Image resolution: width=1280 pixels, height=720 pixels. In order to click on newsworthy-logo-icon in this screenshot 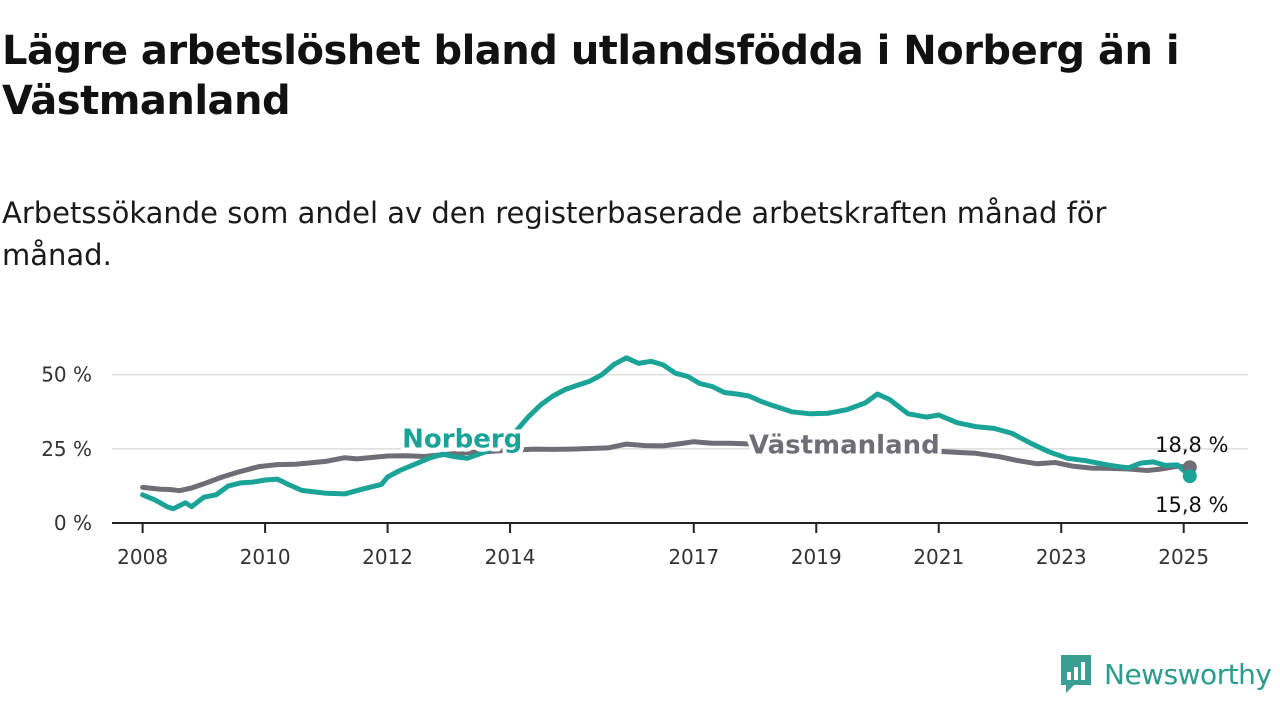, I will do `click(1076, 674)`.